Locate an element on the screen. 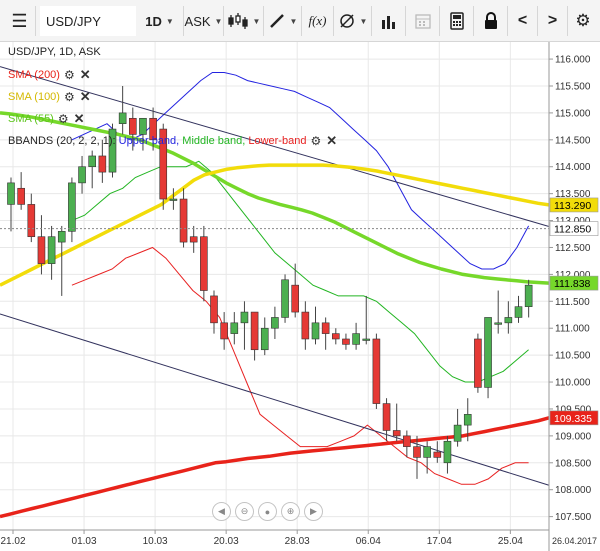 This screenshot has height=551, width=600. legend-bb-lower: Lower-band is located at coordinates (277, 141).